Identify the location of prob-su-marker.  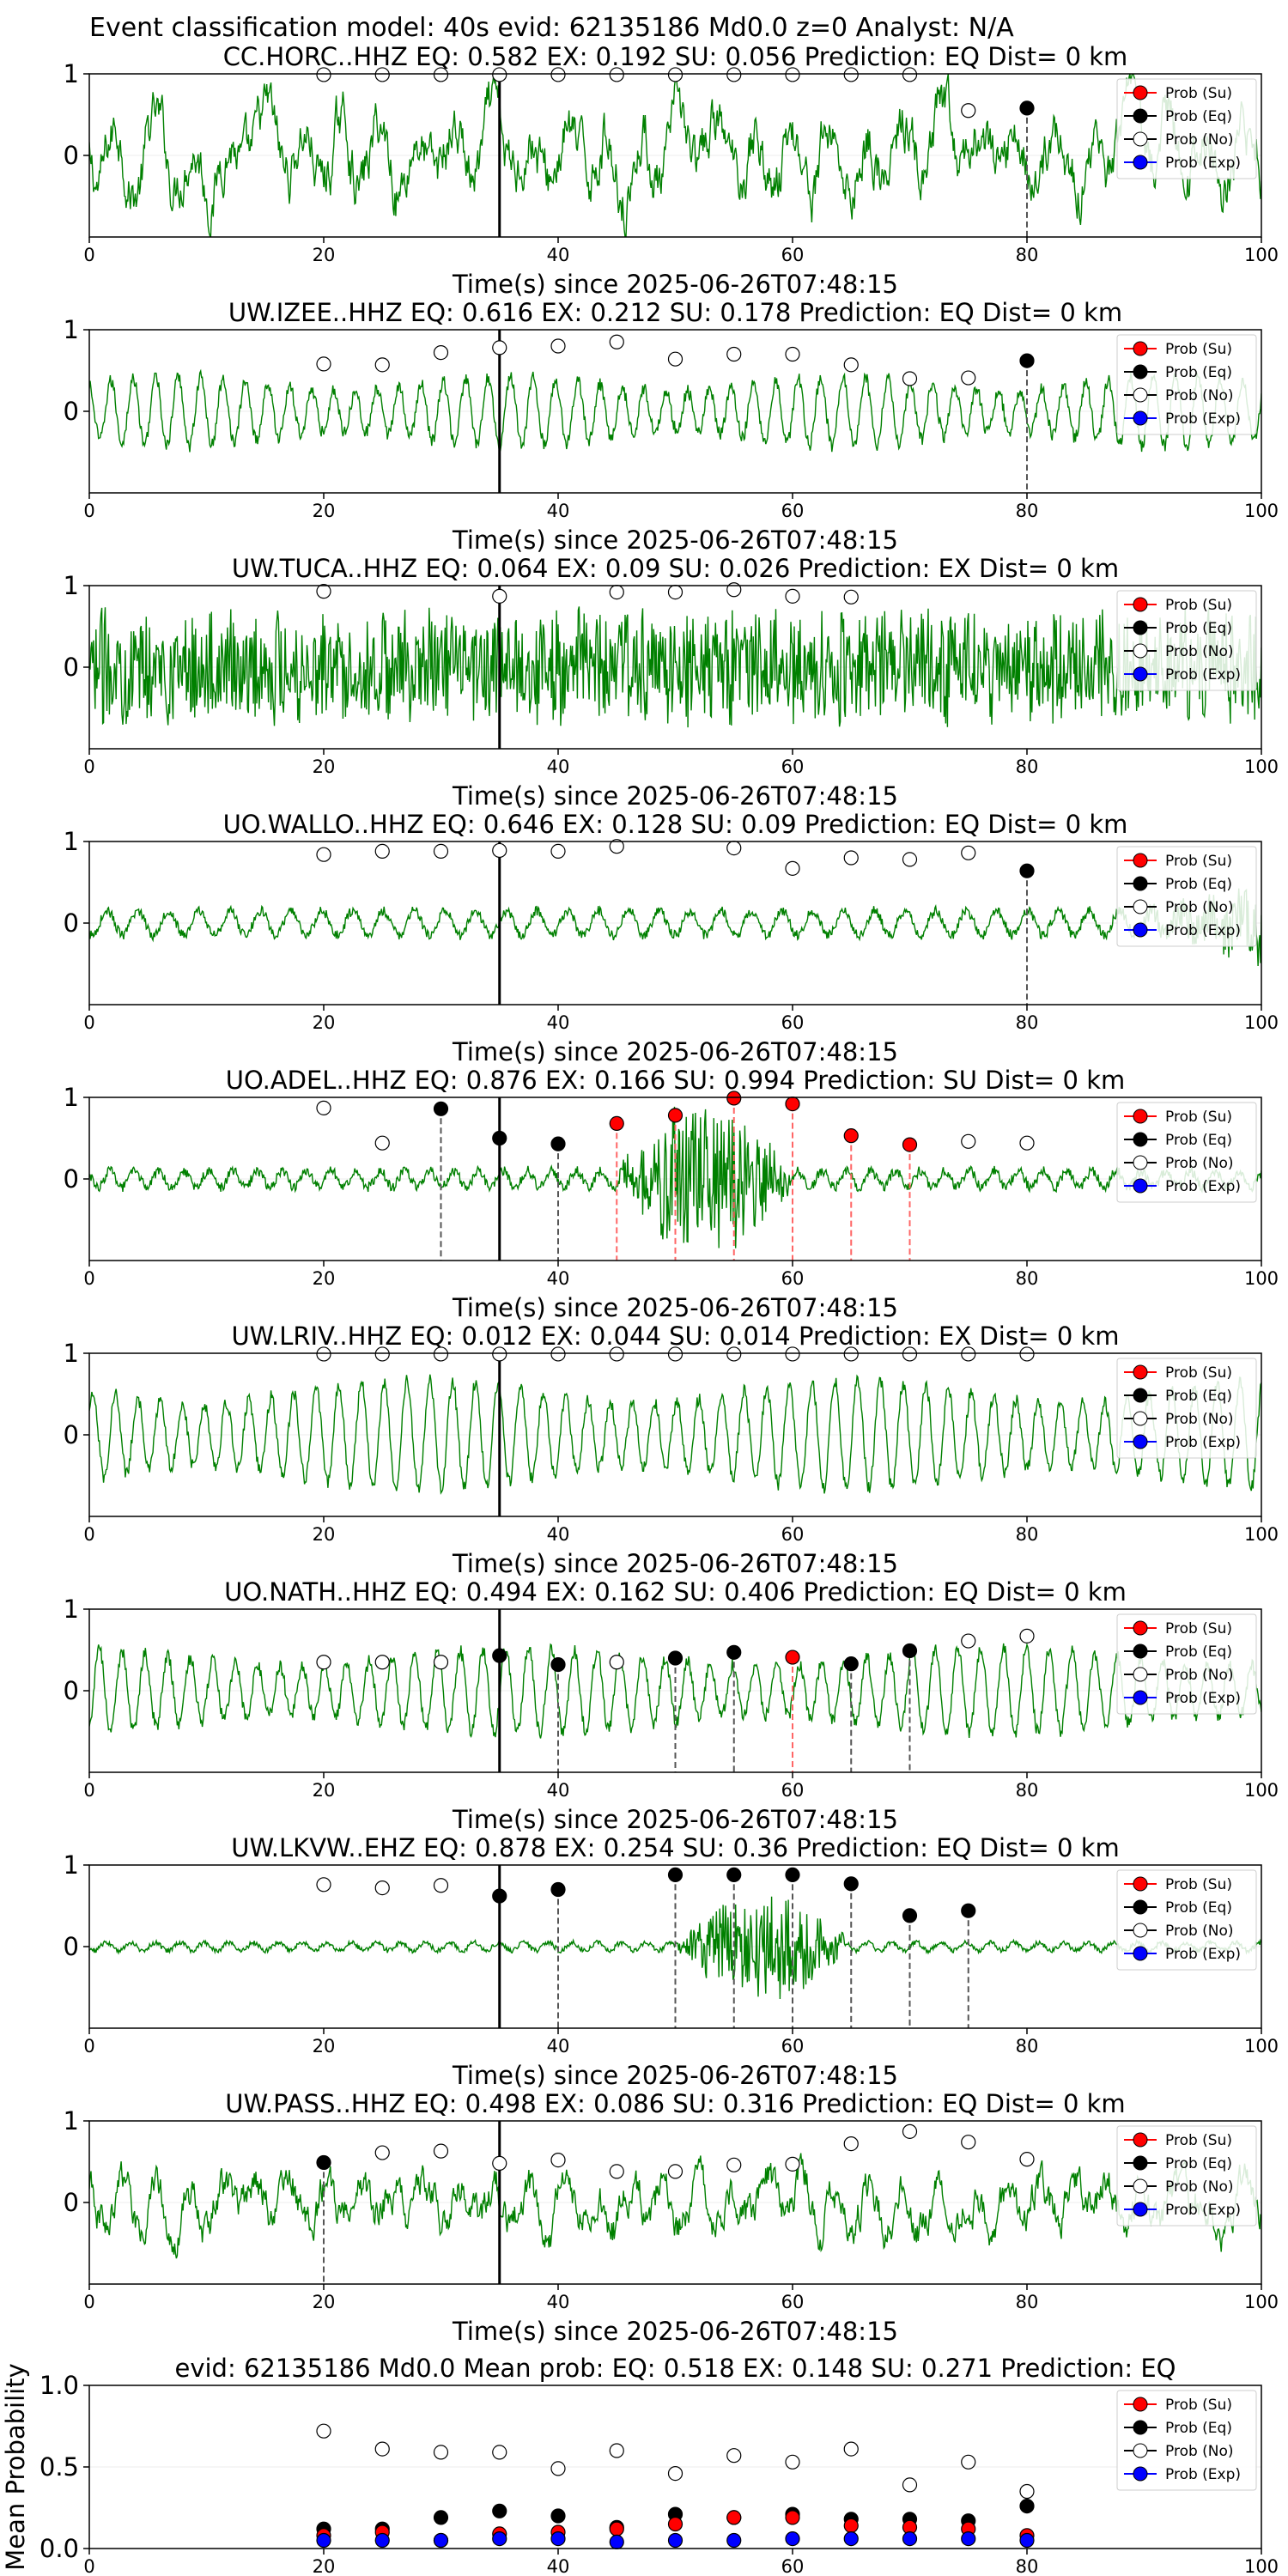
(675, 1115).